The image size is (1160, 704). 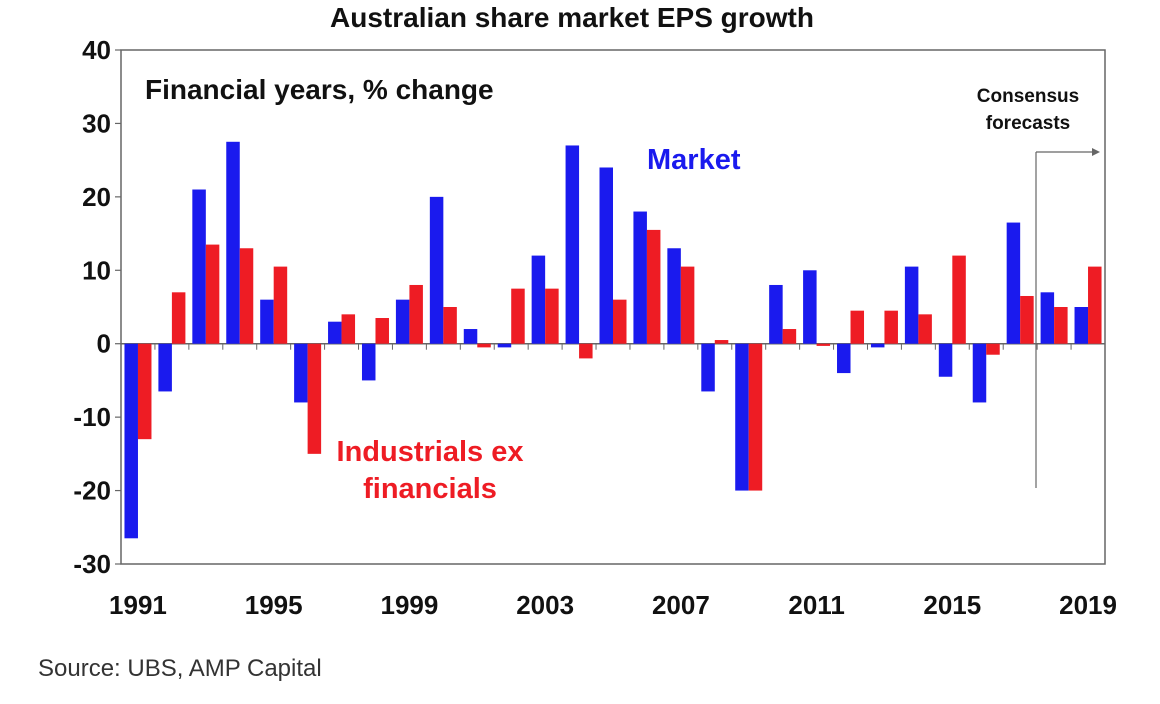 What do you see at coordinates (640, 277) in the screenshot?
I see `market-bar-2006` at bounding box center [640, 277].